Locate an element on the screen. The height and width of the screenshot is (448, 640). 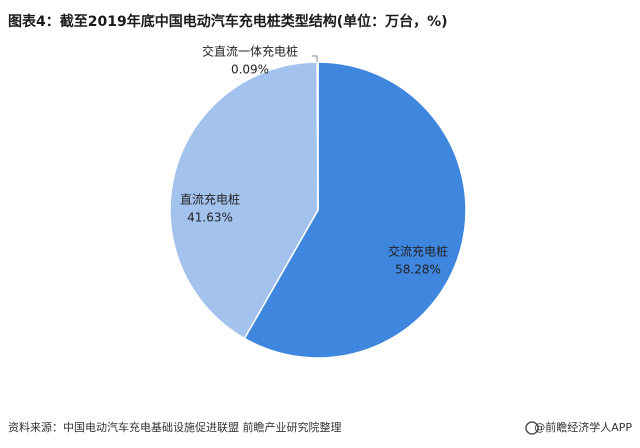
value-label: 0.09% is located at coordinates (250, 70).